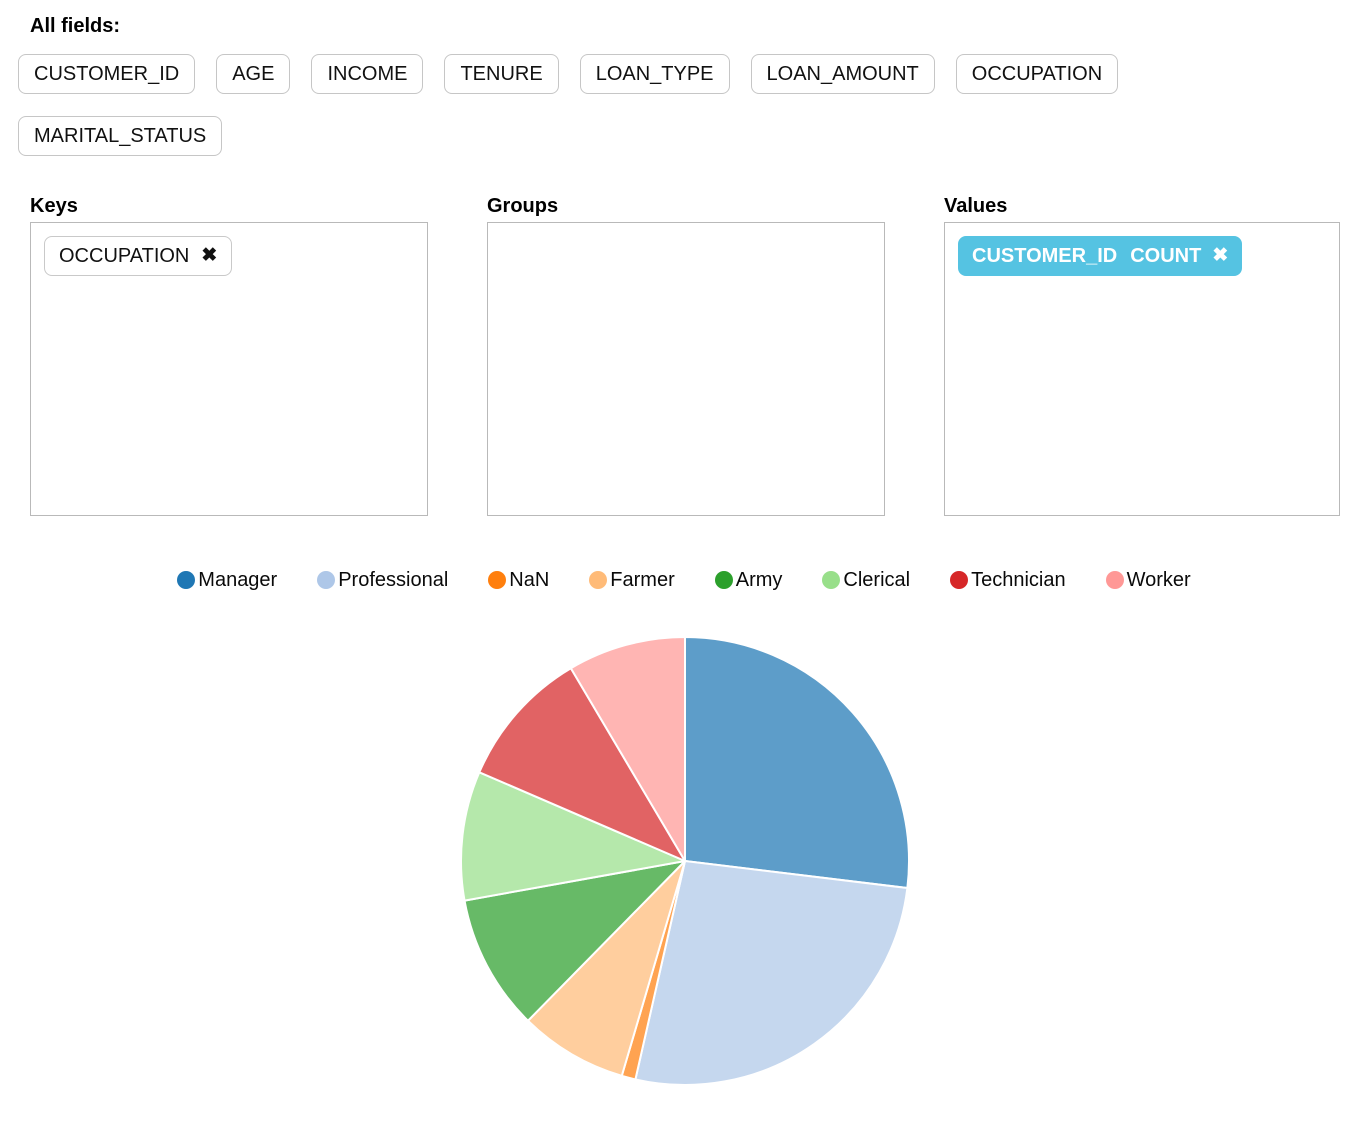  What do you see at coordinates (326, 580) in the screenshot?
I see `legend-swatch-professional` at bounding box center [326, 580].